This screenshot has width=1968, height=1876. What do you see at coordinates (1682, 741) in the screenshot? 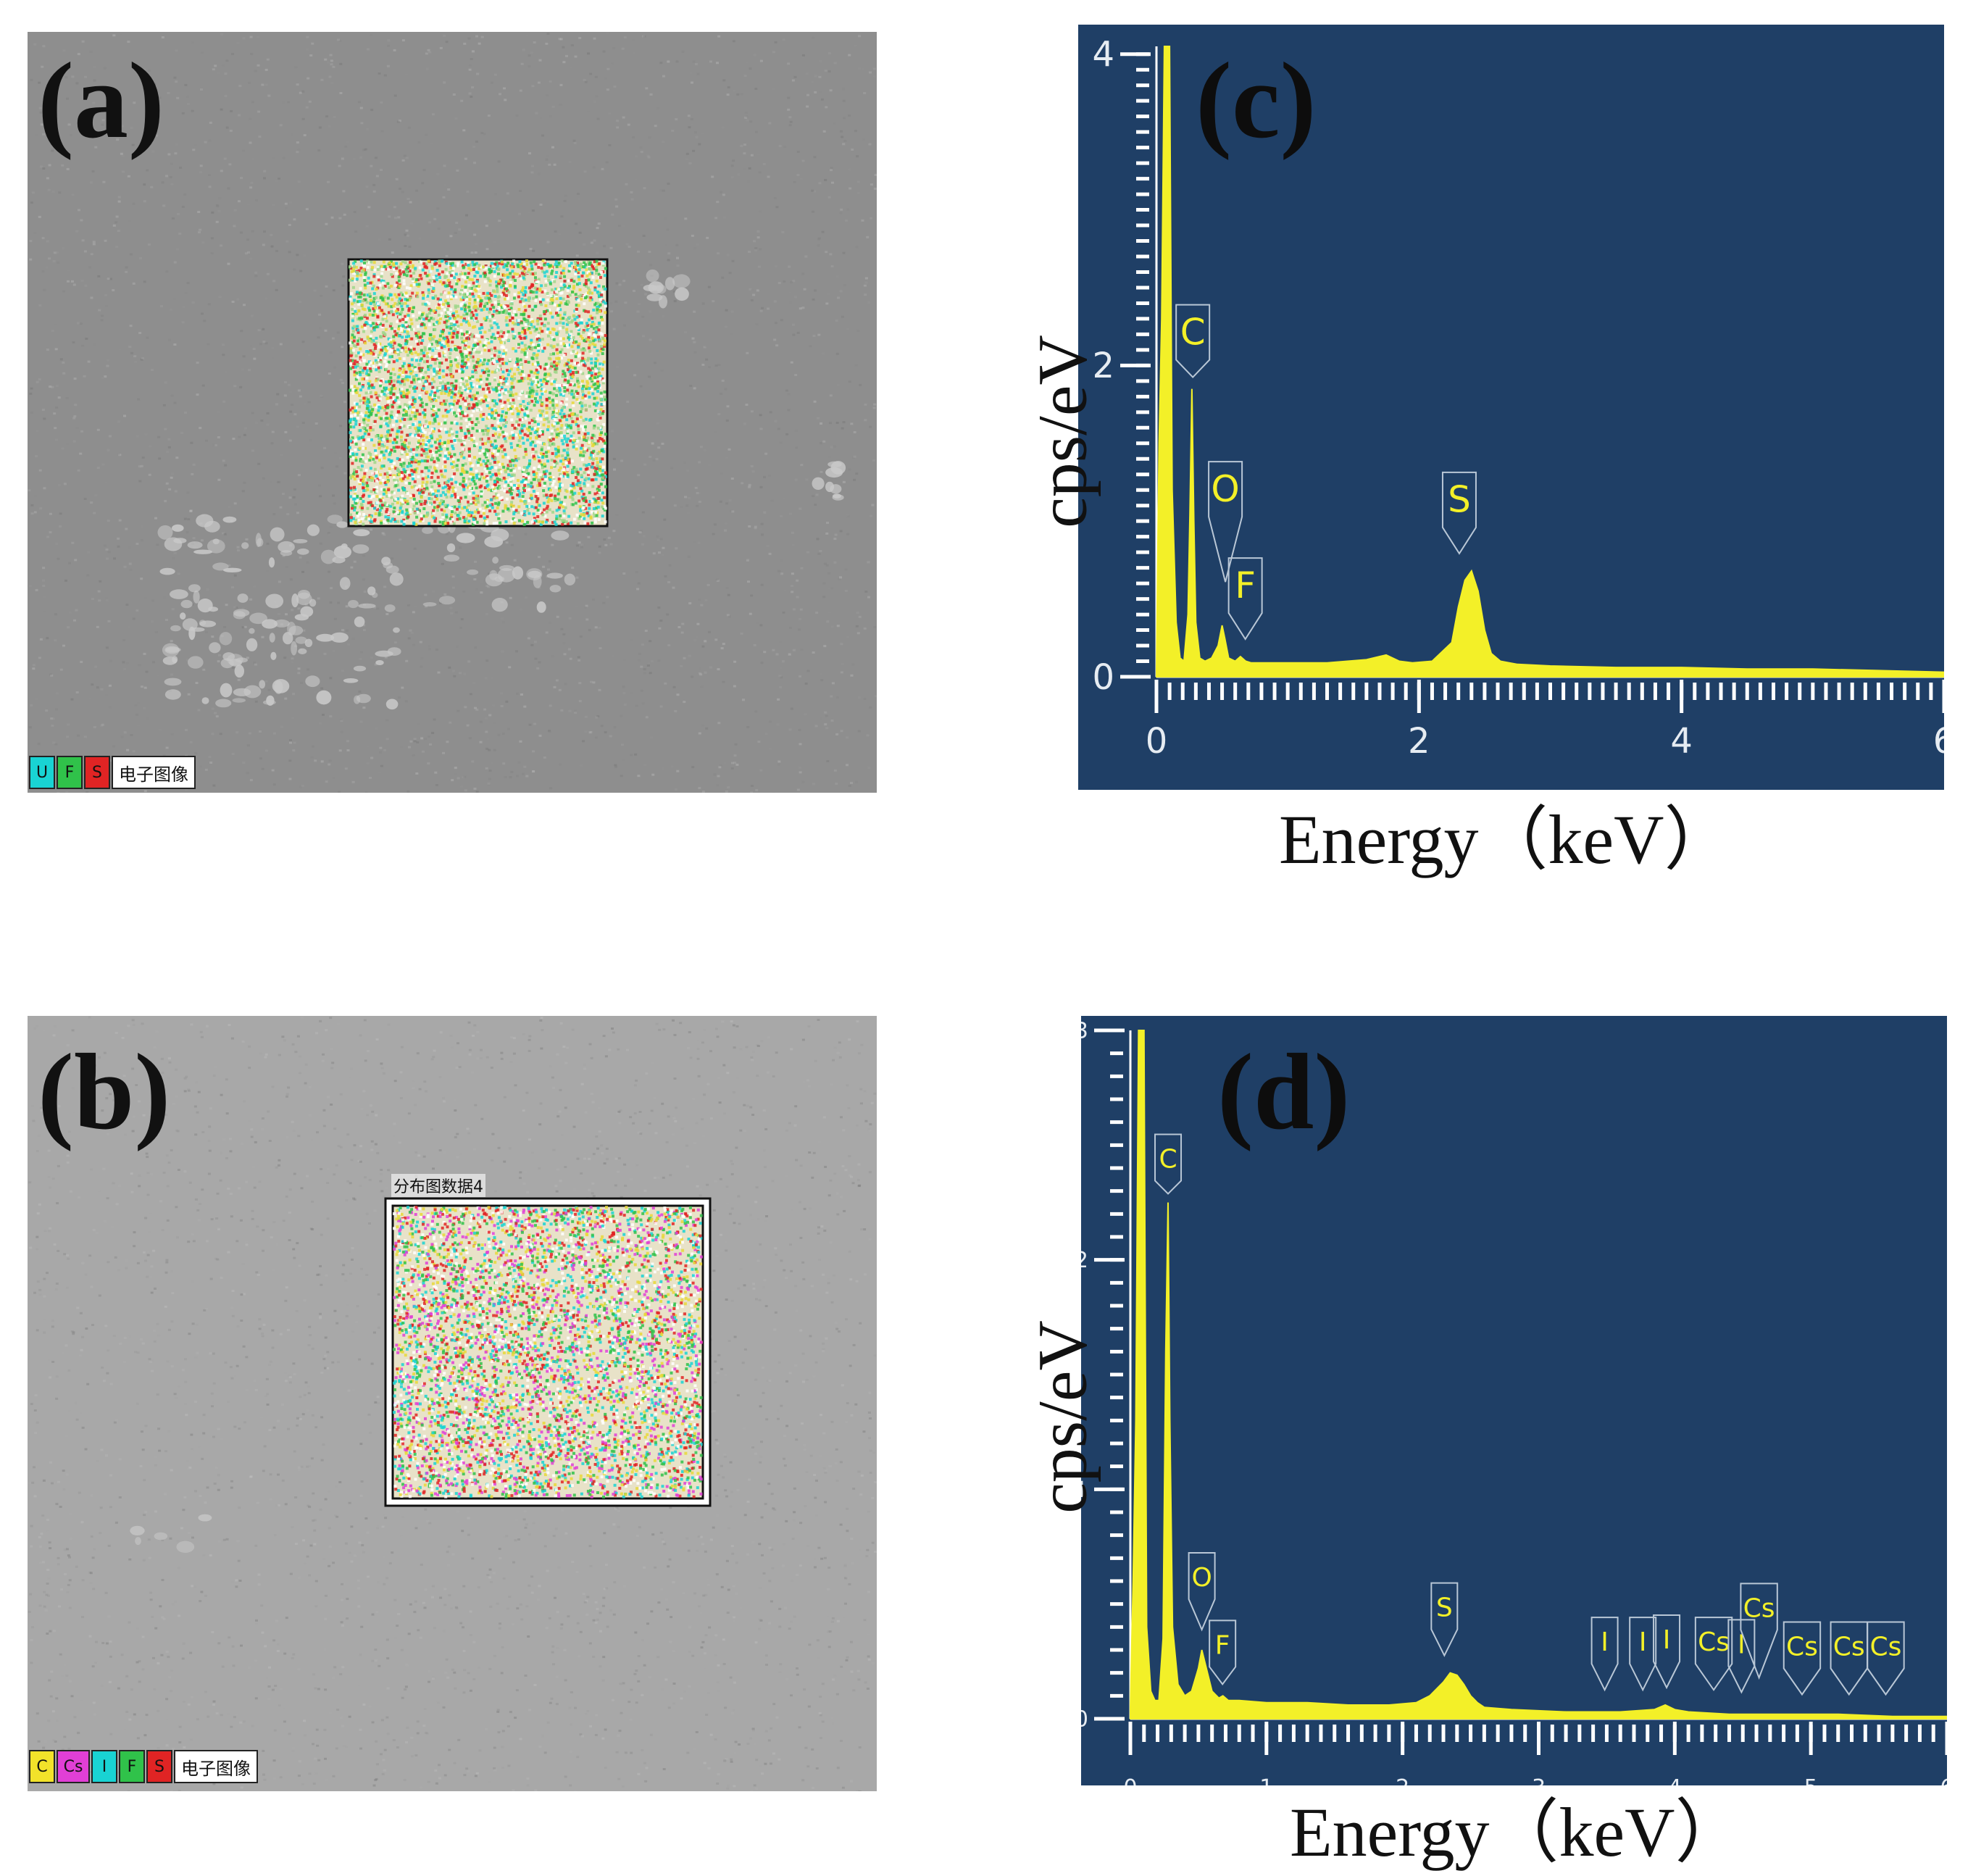
I see `chart-c-xtick-label: 4` at bounding box center [1682, 741].